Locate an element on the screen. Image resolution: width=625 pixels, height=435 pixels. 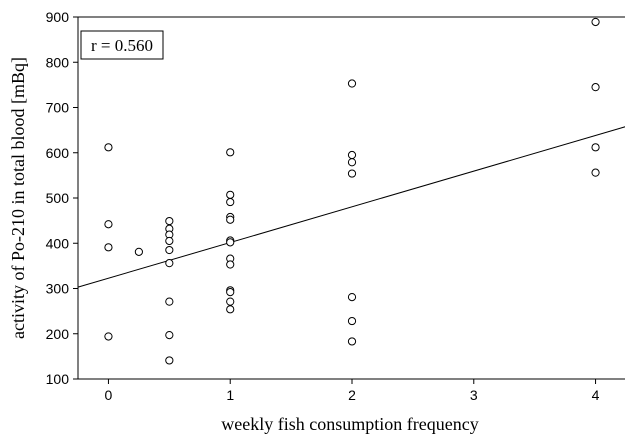
x-axis-title: weekly fish consumption frequency is located at coordinates (349, 424).